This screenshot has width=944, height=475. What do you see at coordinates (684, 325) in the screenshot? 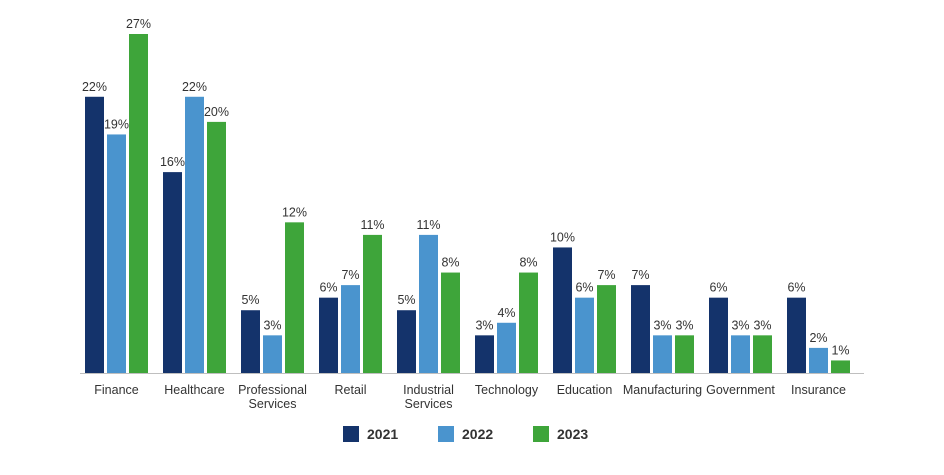
I see `value-label-2023-7: 3%` at bounding box center [684, 325].